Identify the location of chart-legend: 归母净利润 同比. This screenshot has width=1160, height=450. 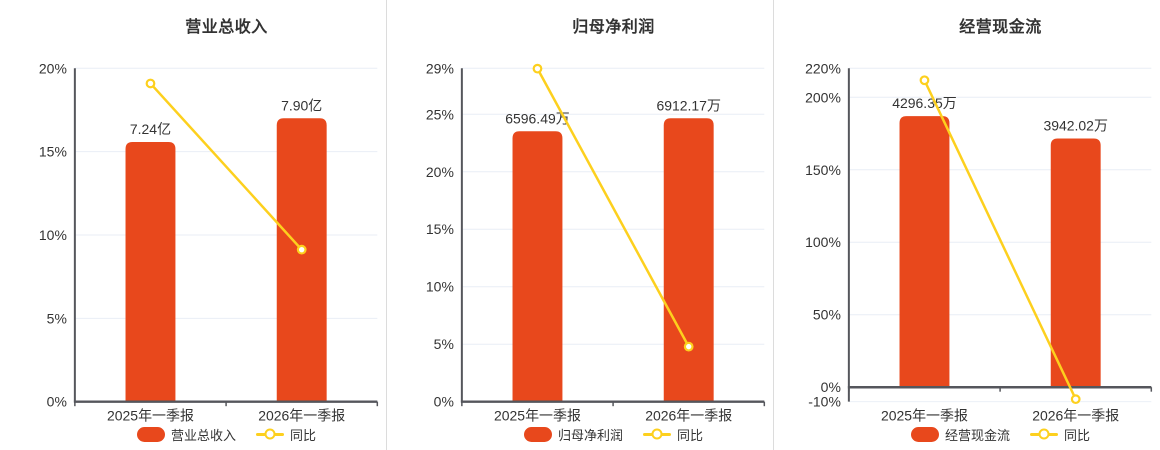
(580, 434).